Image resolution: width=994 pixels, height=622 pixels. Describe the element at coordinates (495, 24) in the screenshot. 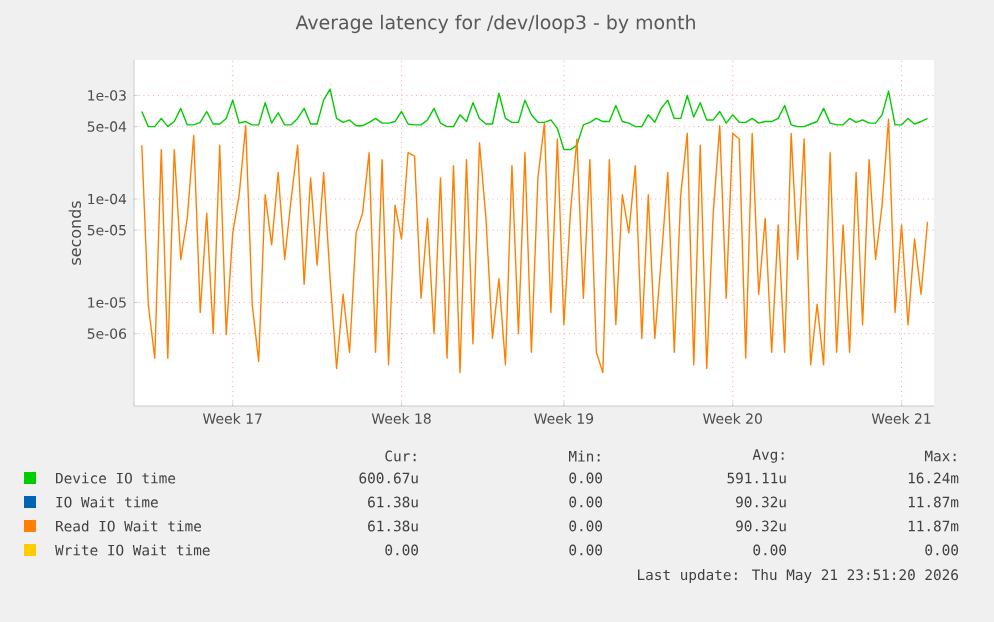

I see `chart-title: Average latency for /dev/loop3 - by month` at that location.